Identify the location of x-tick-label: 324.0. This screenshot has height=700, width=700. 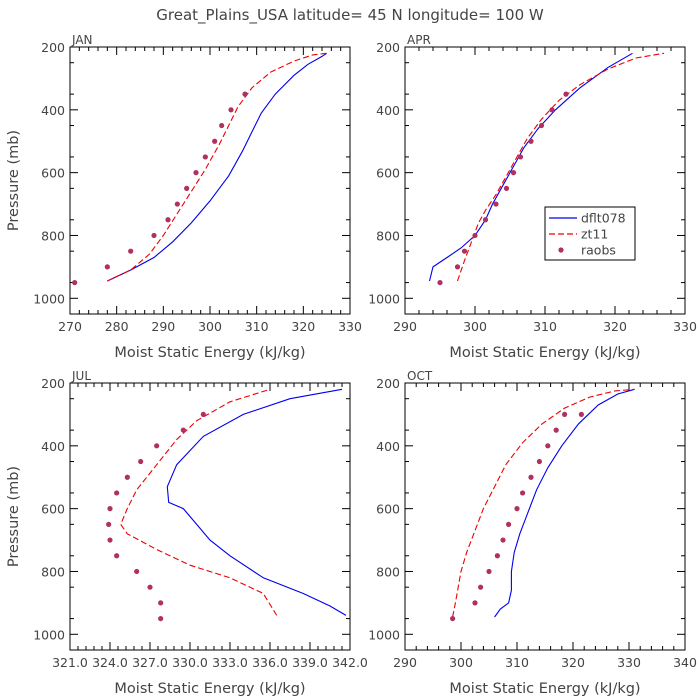
(110, 662).